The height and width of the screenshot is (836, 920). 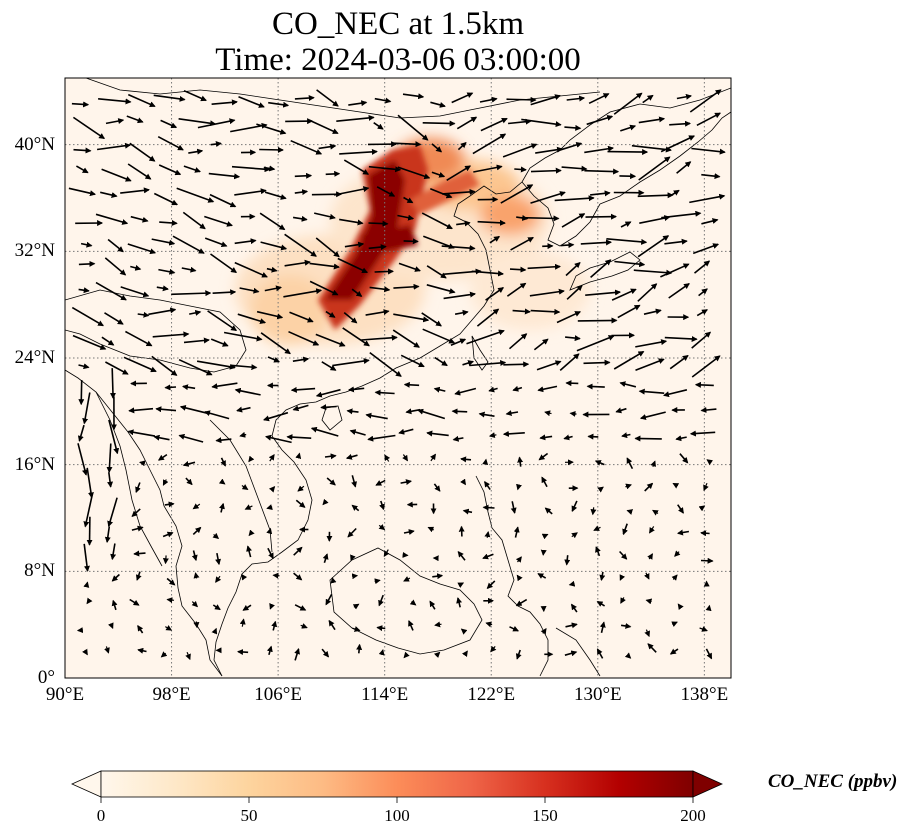 What do you see at coordinates (249, 815) in the screenshot?
I see `colorbar-tick-1: 50` at bounding box center [249, 815].